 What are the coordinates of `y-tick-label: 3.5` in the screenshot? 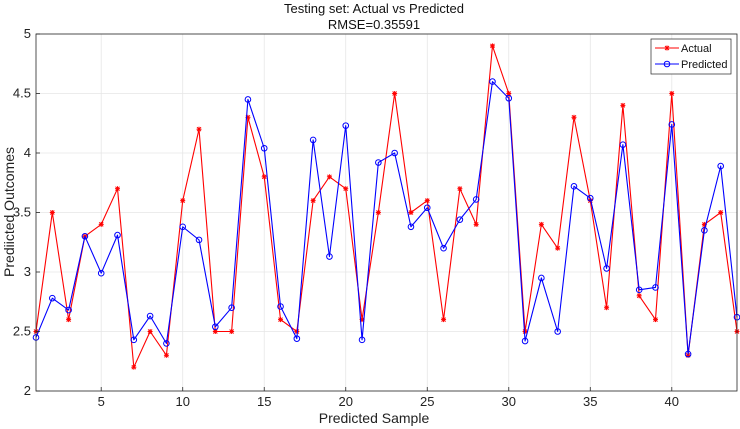 It's located at (22, 212).